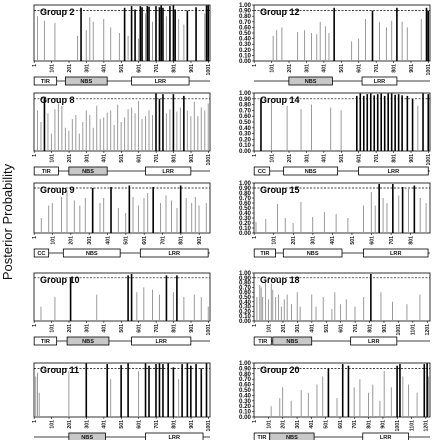  Describe the element at coordinates (59, 370) in the screenshot. I see `panel-title: Group 11` at that location.